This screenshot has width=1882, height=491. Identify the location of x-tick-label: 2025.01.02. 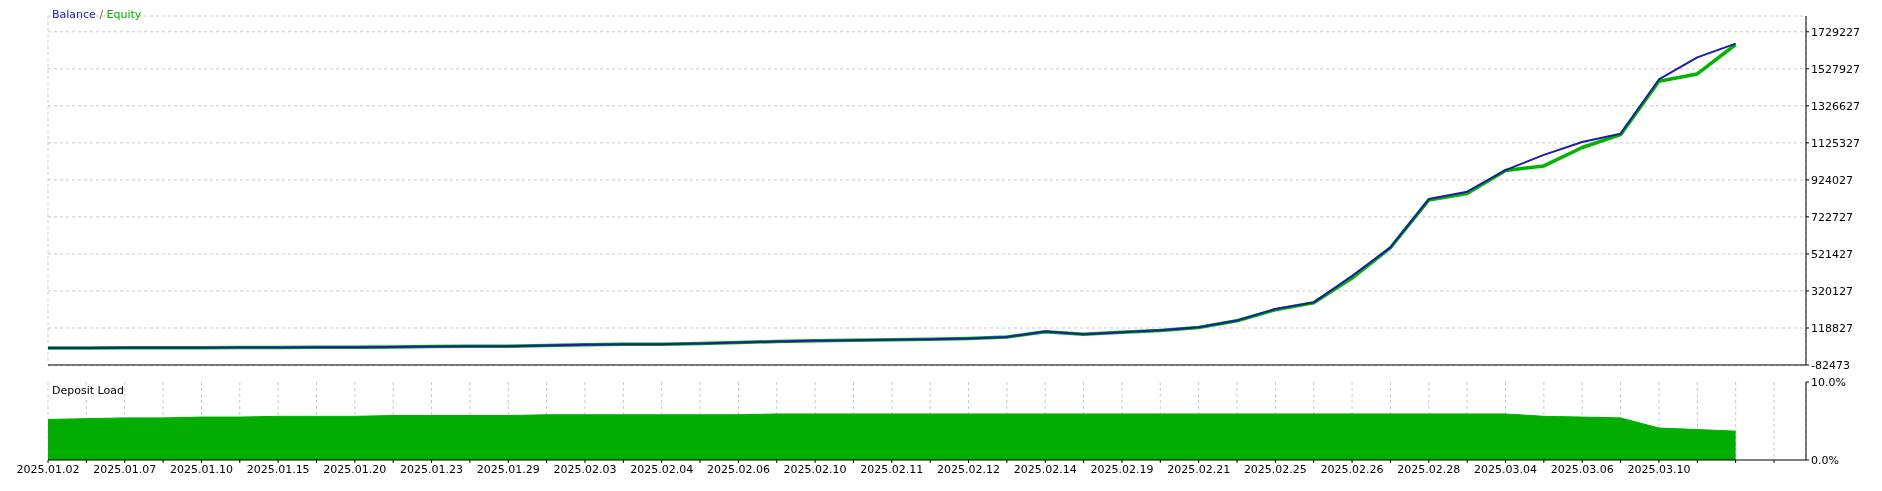
(48, 469).